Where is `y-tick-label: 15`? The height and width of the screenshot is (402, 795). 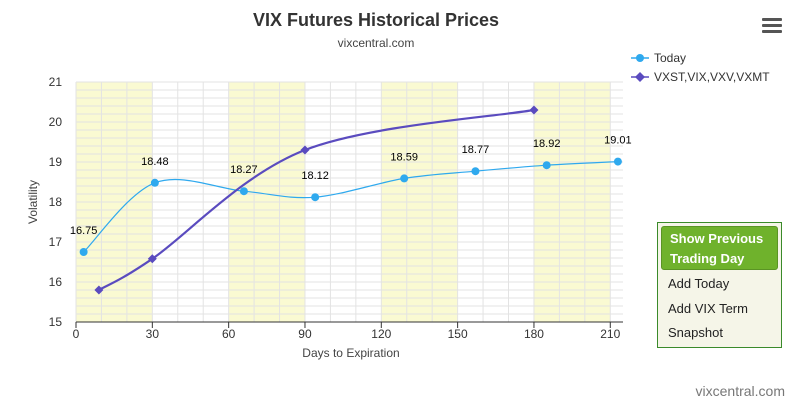
y-tick-label: 15 is located at coordinates (56, 322).